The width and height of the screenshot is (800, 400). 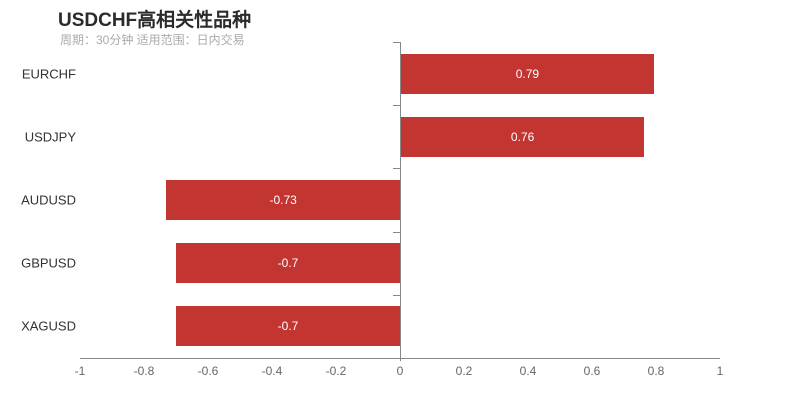 I want to click on bar-value-label: -0.73, so click(x=283, y=200).